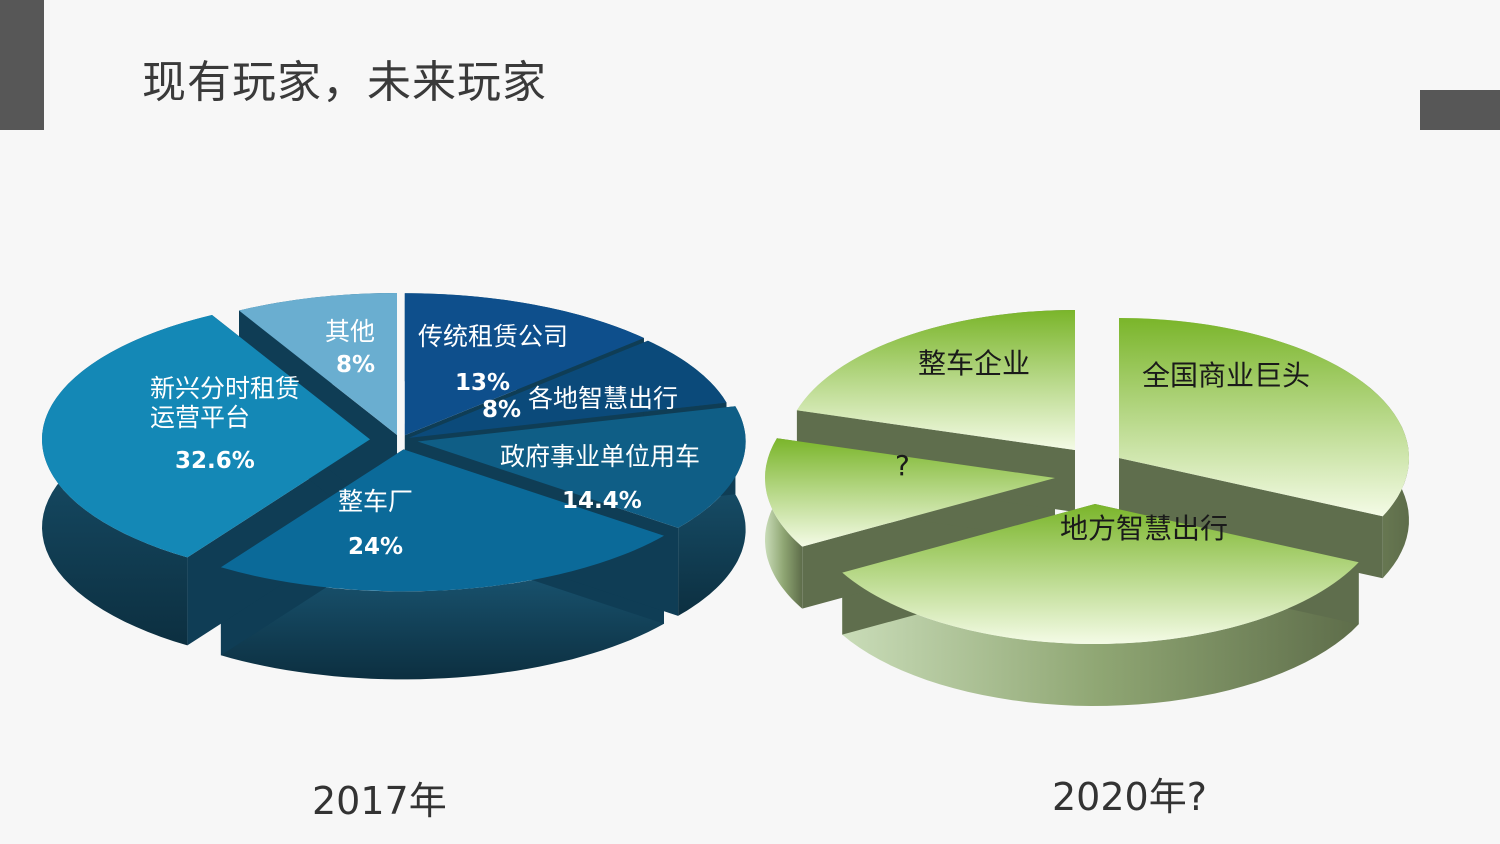 This screenshot has width=1500, height=844. I want to click on caption-2017: 2017年, so click(379, 801).